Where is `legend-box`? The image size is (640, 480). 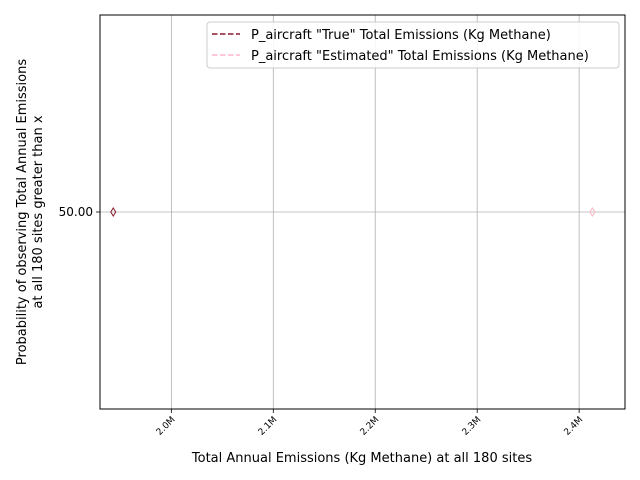
legend-box is located at coordinates (413, 45).